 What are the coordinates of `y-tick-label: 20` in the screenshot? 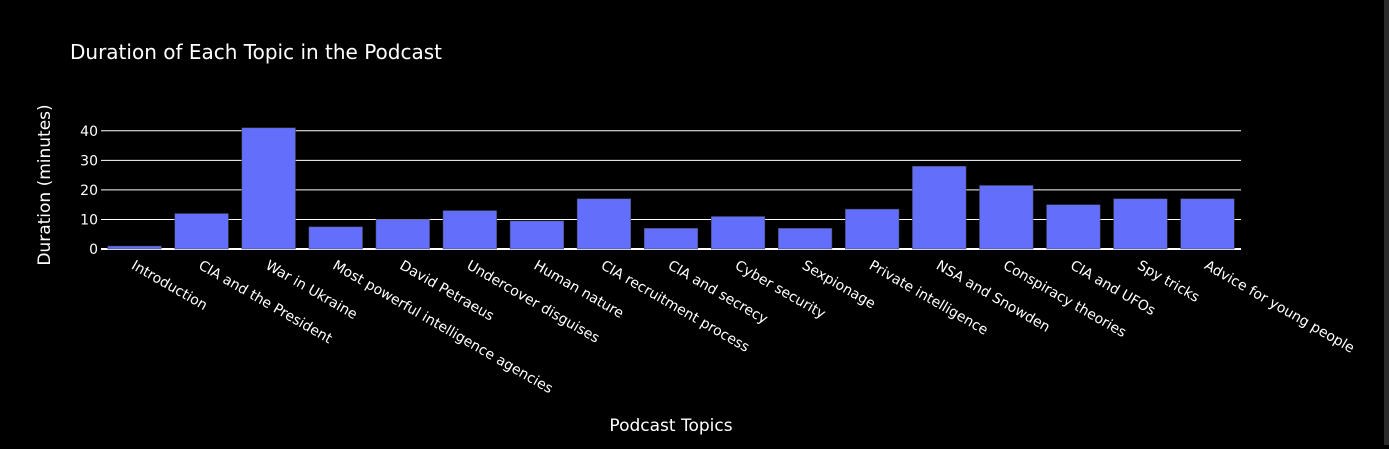 It's located at (89, 191).